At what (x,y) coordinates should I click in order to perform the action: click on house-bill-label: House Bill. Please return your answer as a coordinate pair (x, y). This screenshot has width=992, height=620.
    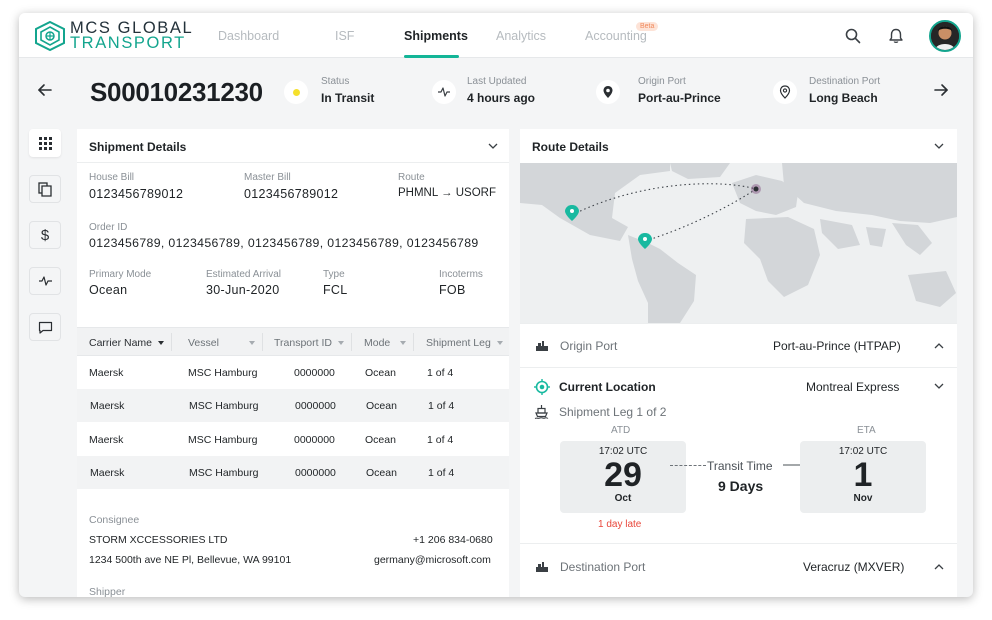
    Looking at the image, I should click on (112, 177).